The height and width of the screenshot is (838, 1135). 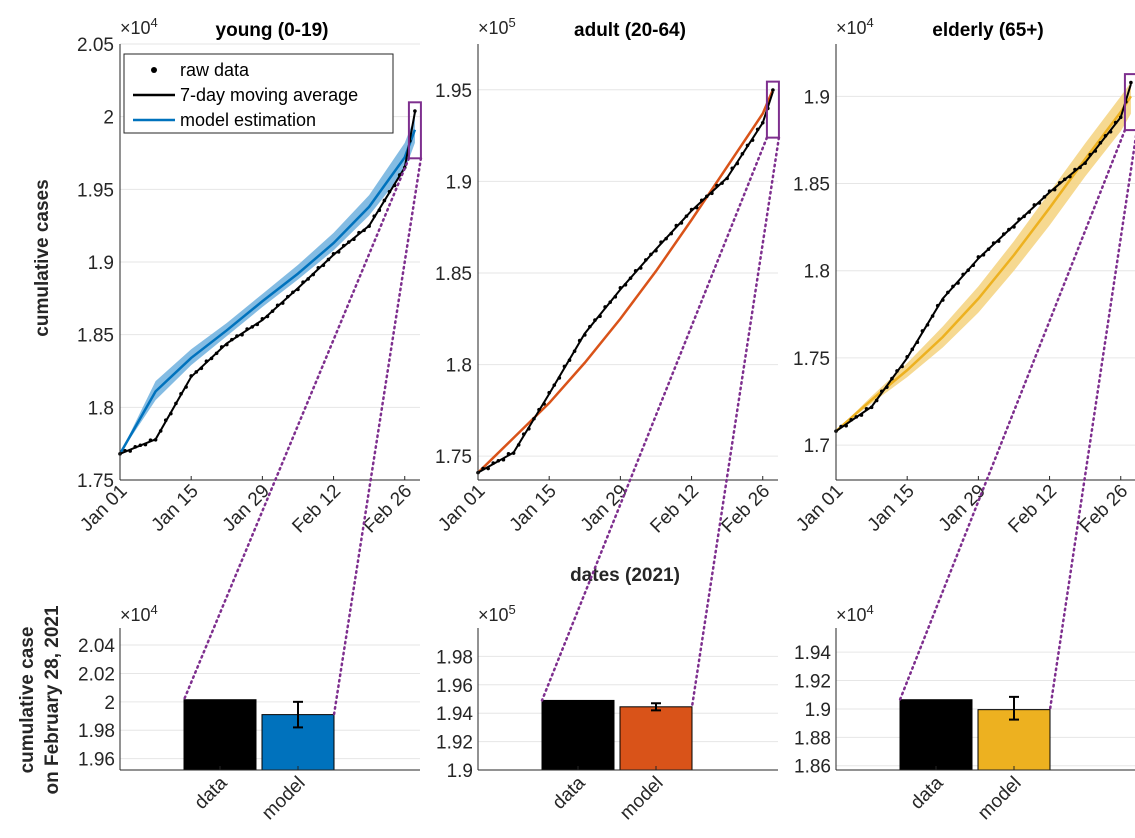 I want to click on y-tick-label: 2.05, so click(x=95, y=45).